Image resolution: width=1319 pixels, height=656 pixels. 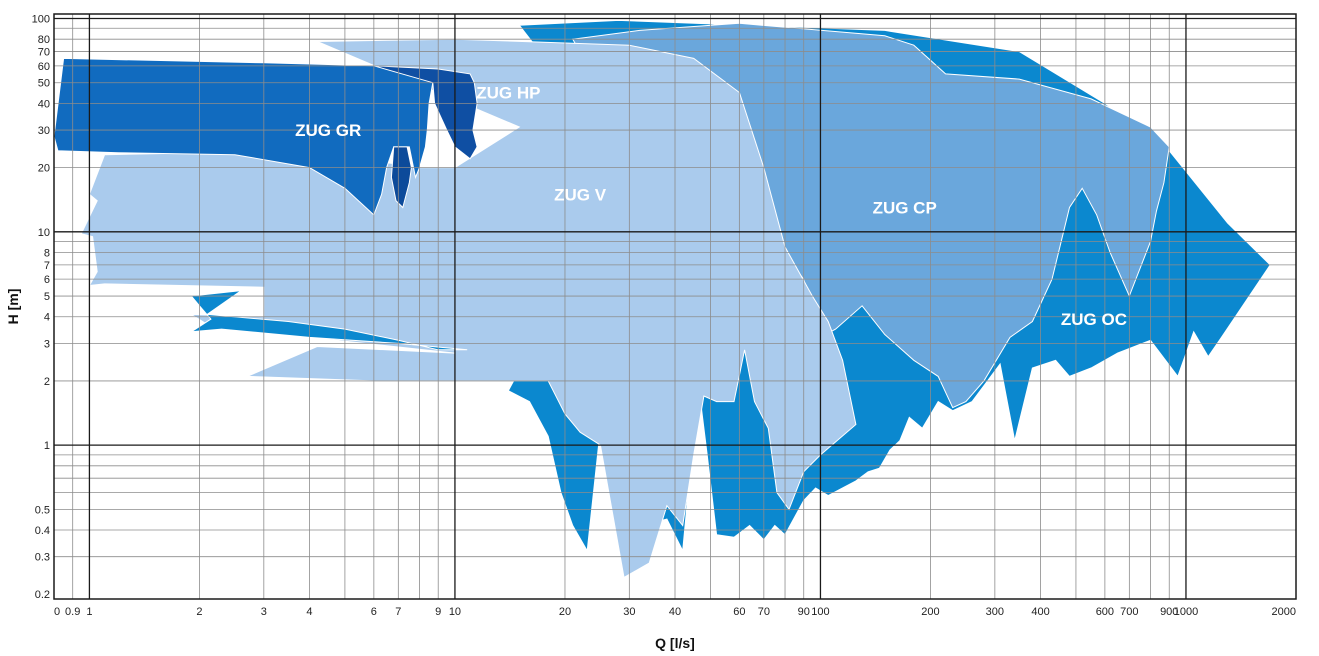 What do you see at coordinates (42, 531) in the screenshot?
I see `y-tick-label: 0.4` at bounding box center [42, 531].